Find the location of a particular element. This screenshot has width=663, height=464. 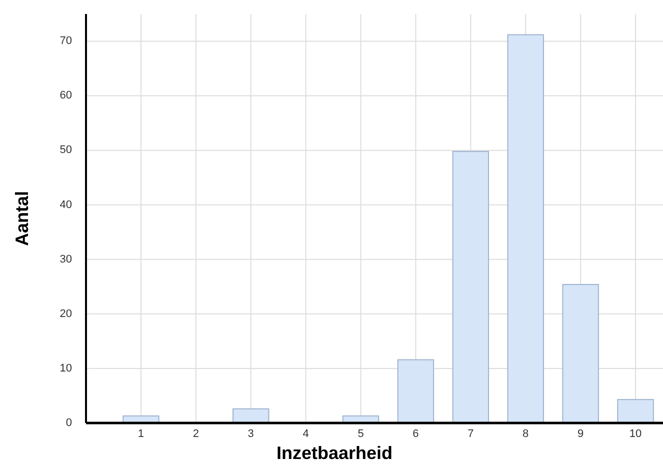

y-tick-label: 30 is located at coordinates (66, 259).